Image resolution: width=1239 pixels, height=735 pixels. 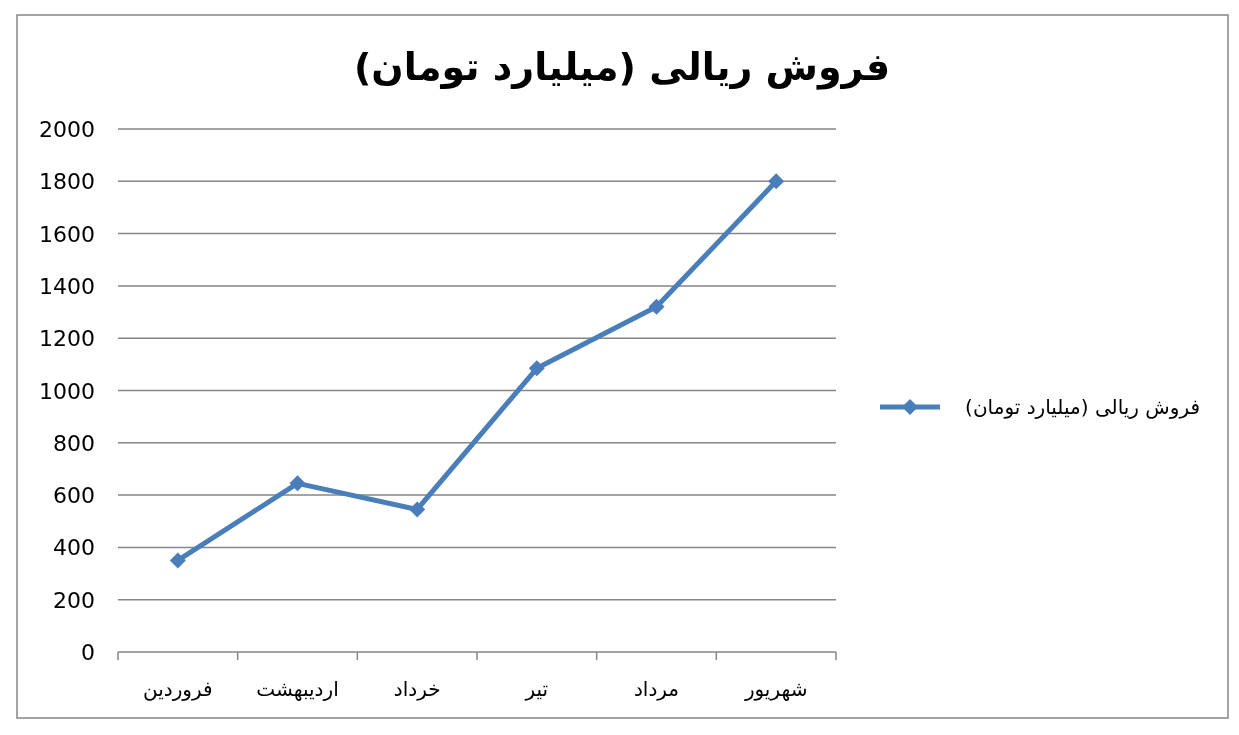 I want to click on x-tick-label: خرداد, so click(x=417, y=689).